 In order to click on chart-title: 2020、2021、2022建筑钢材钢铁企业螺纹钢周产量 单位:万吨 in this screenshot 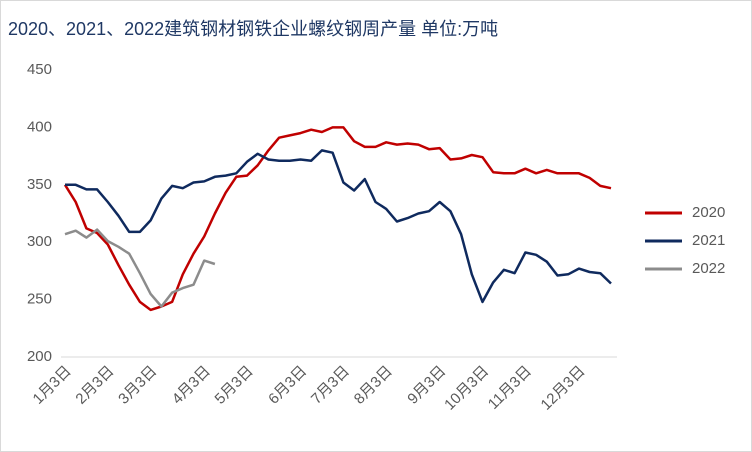, I will do `click(253, 29)`.